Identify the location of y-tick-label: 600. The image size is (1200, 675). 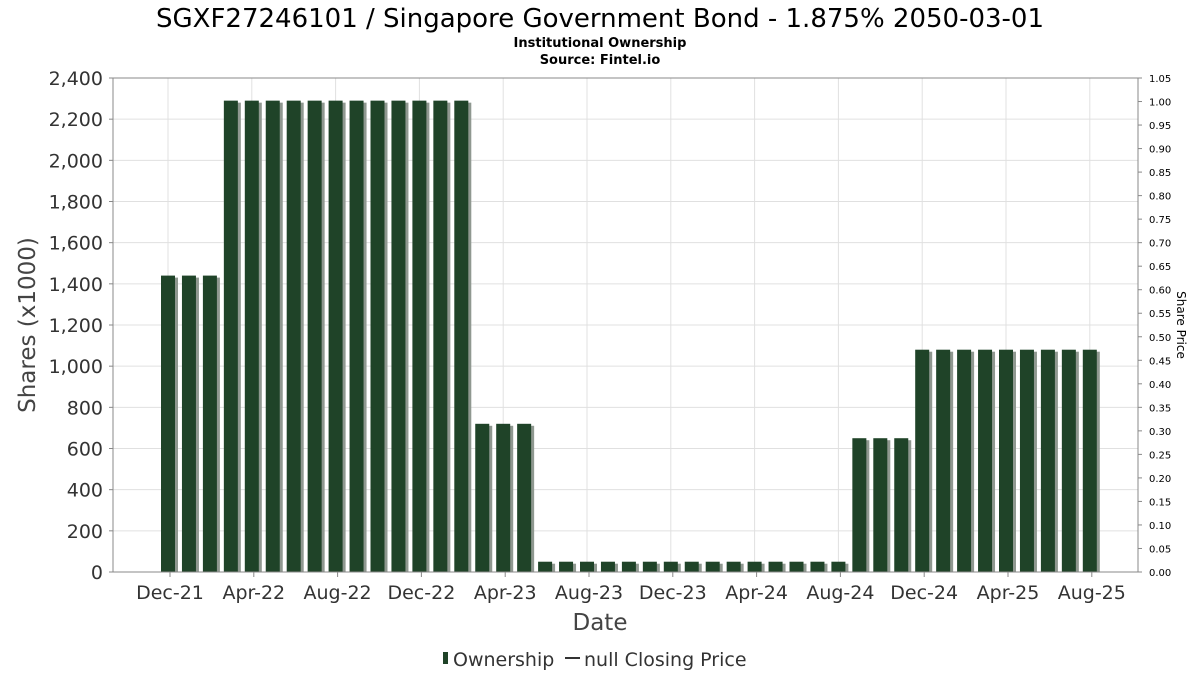
(85, 450).